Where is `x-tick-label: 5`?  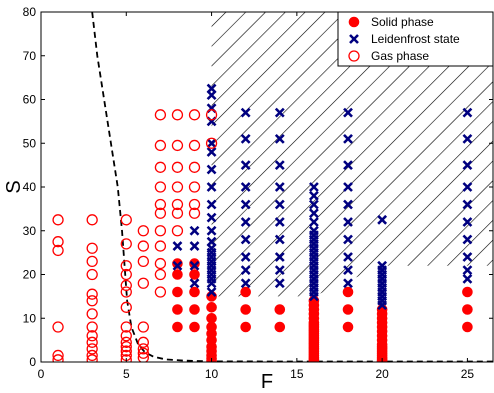
x-tick-label: 5 is located at coordinates (126, 374).